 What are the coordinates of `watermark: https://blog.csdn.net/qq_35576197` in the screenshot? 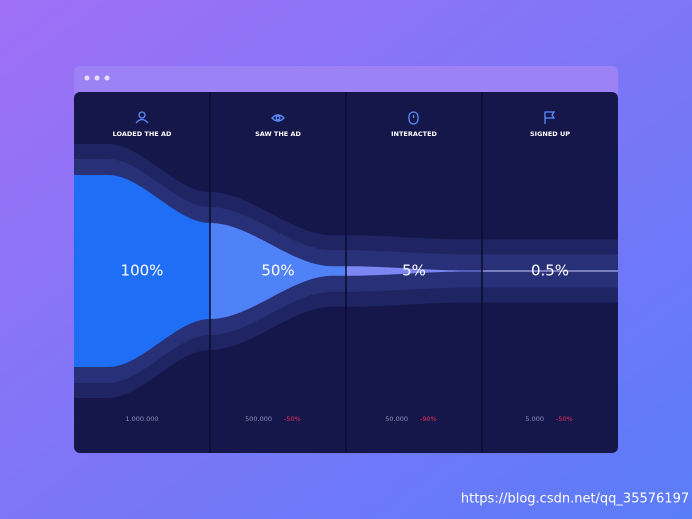 It's located at (575, 499).